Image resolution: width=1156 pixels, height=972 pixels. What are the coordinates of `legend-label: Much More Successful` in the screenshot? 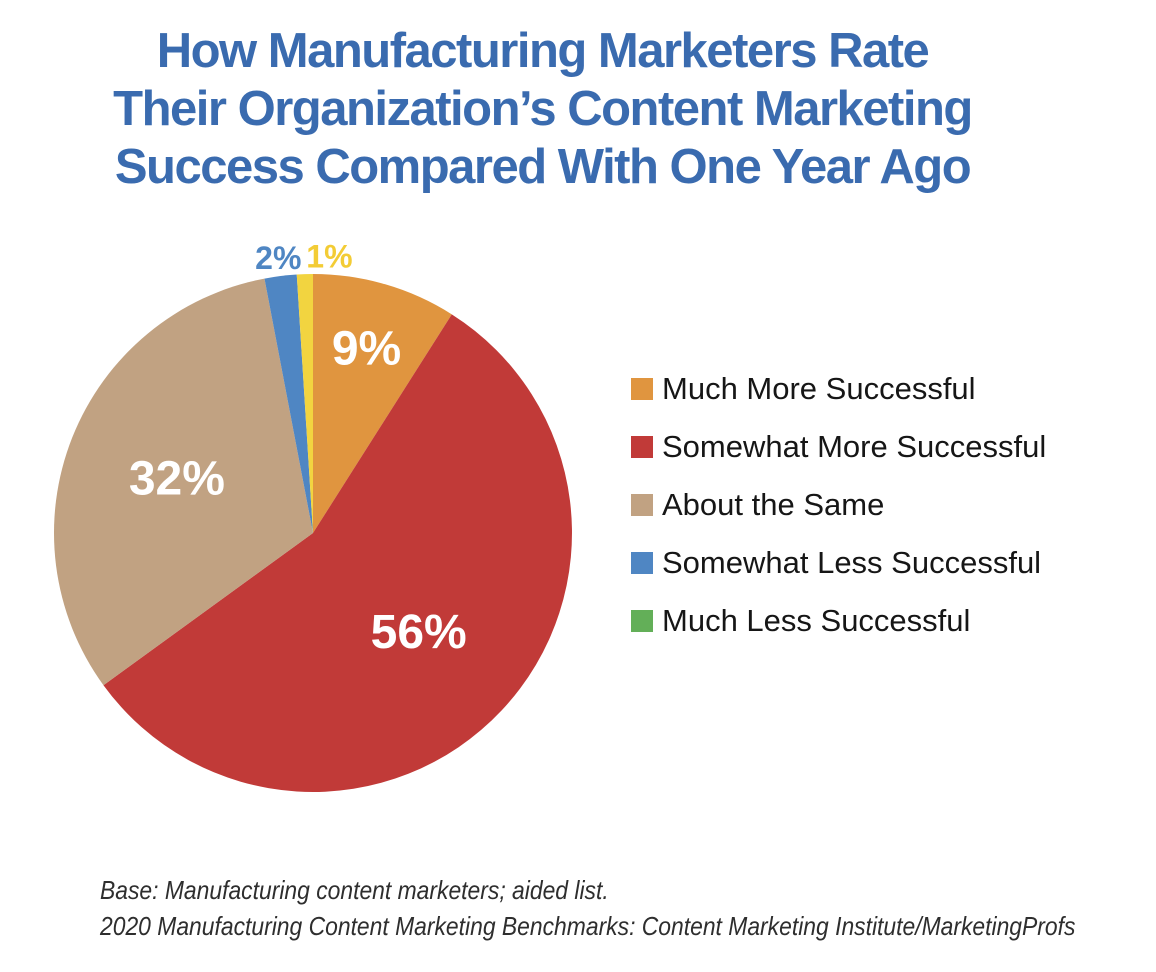 It's located at (819, 388).